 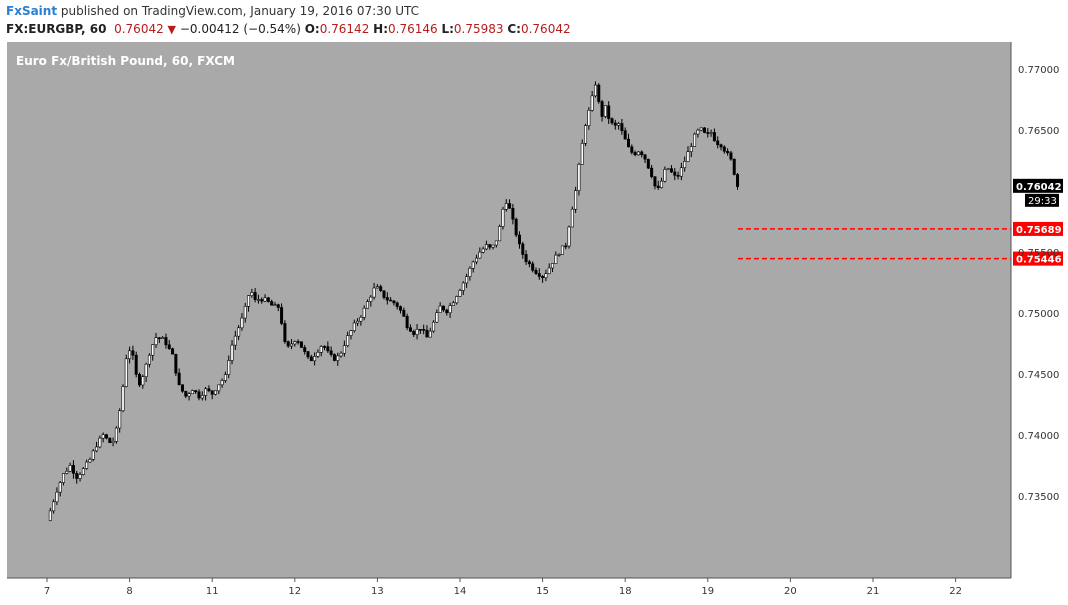 What do you see at coordinates (240, 29) in the screenshot?
I see `price-change: −0.00412 (−0.54%)` at bounding box center [240, 29].